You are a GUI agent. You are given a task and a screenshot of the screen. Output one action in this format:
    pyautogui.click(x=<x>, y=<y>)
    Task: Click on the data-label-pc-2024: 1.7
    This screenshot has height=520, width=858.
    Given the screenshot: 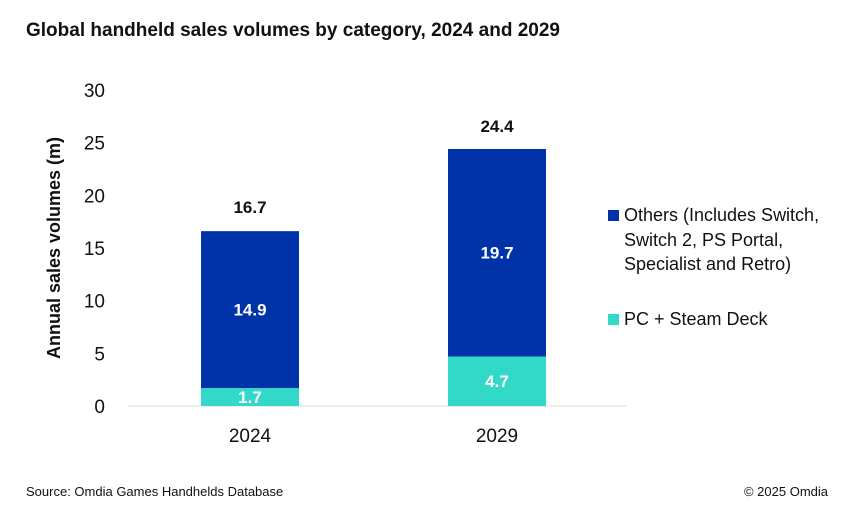 What is the action you would take?
    pyautogui.click(x=250, y=397)
    